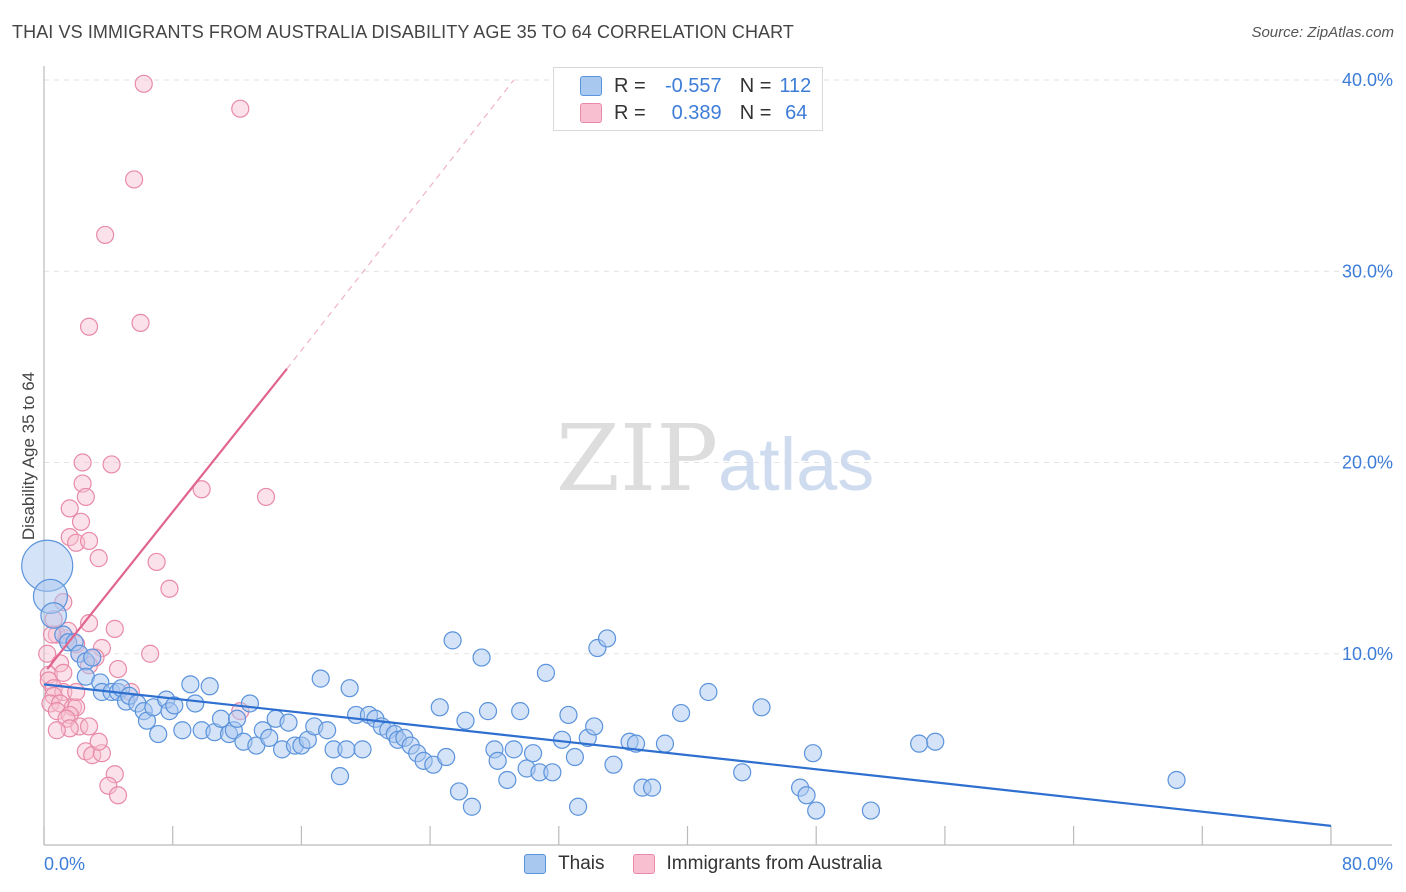 This screenshot has height=892, width=1406. What do you see at coordinates (774, 863) in the screenshot?
I see `legend-label-immigrants: Immigrants from Australia` at bounding box center [774, 863].